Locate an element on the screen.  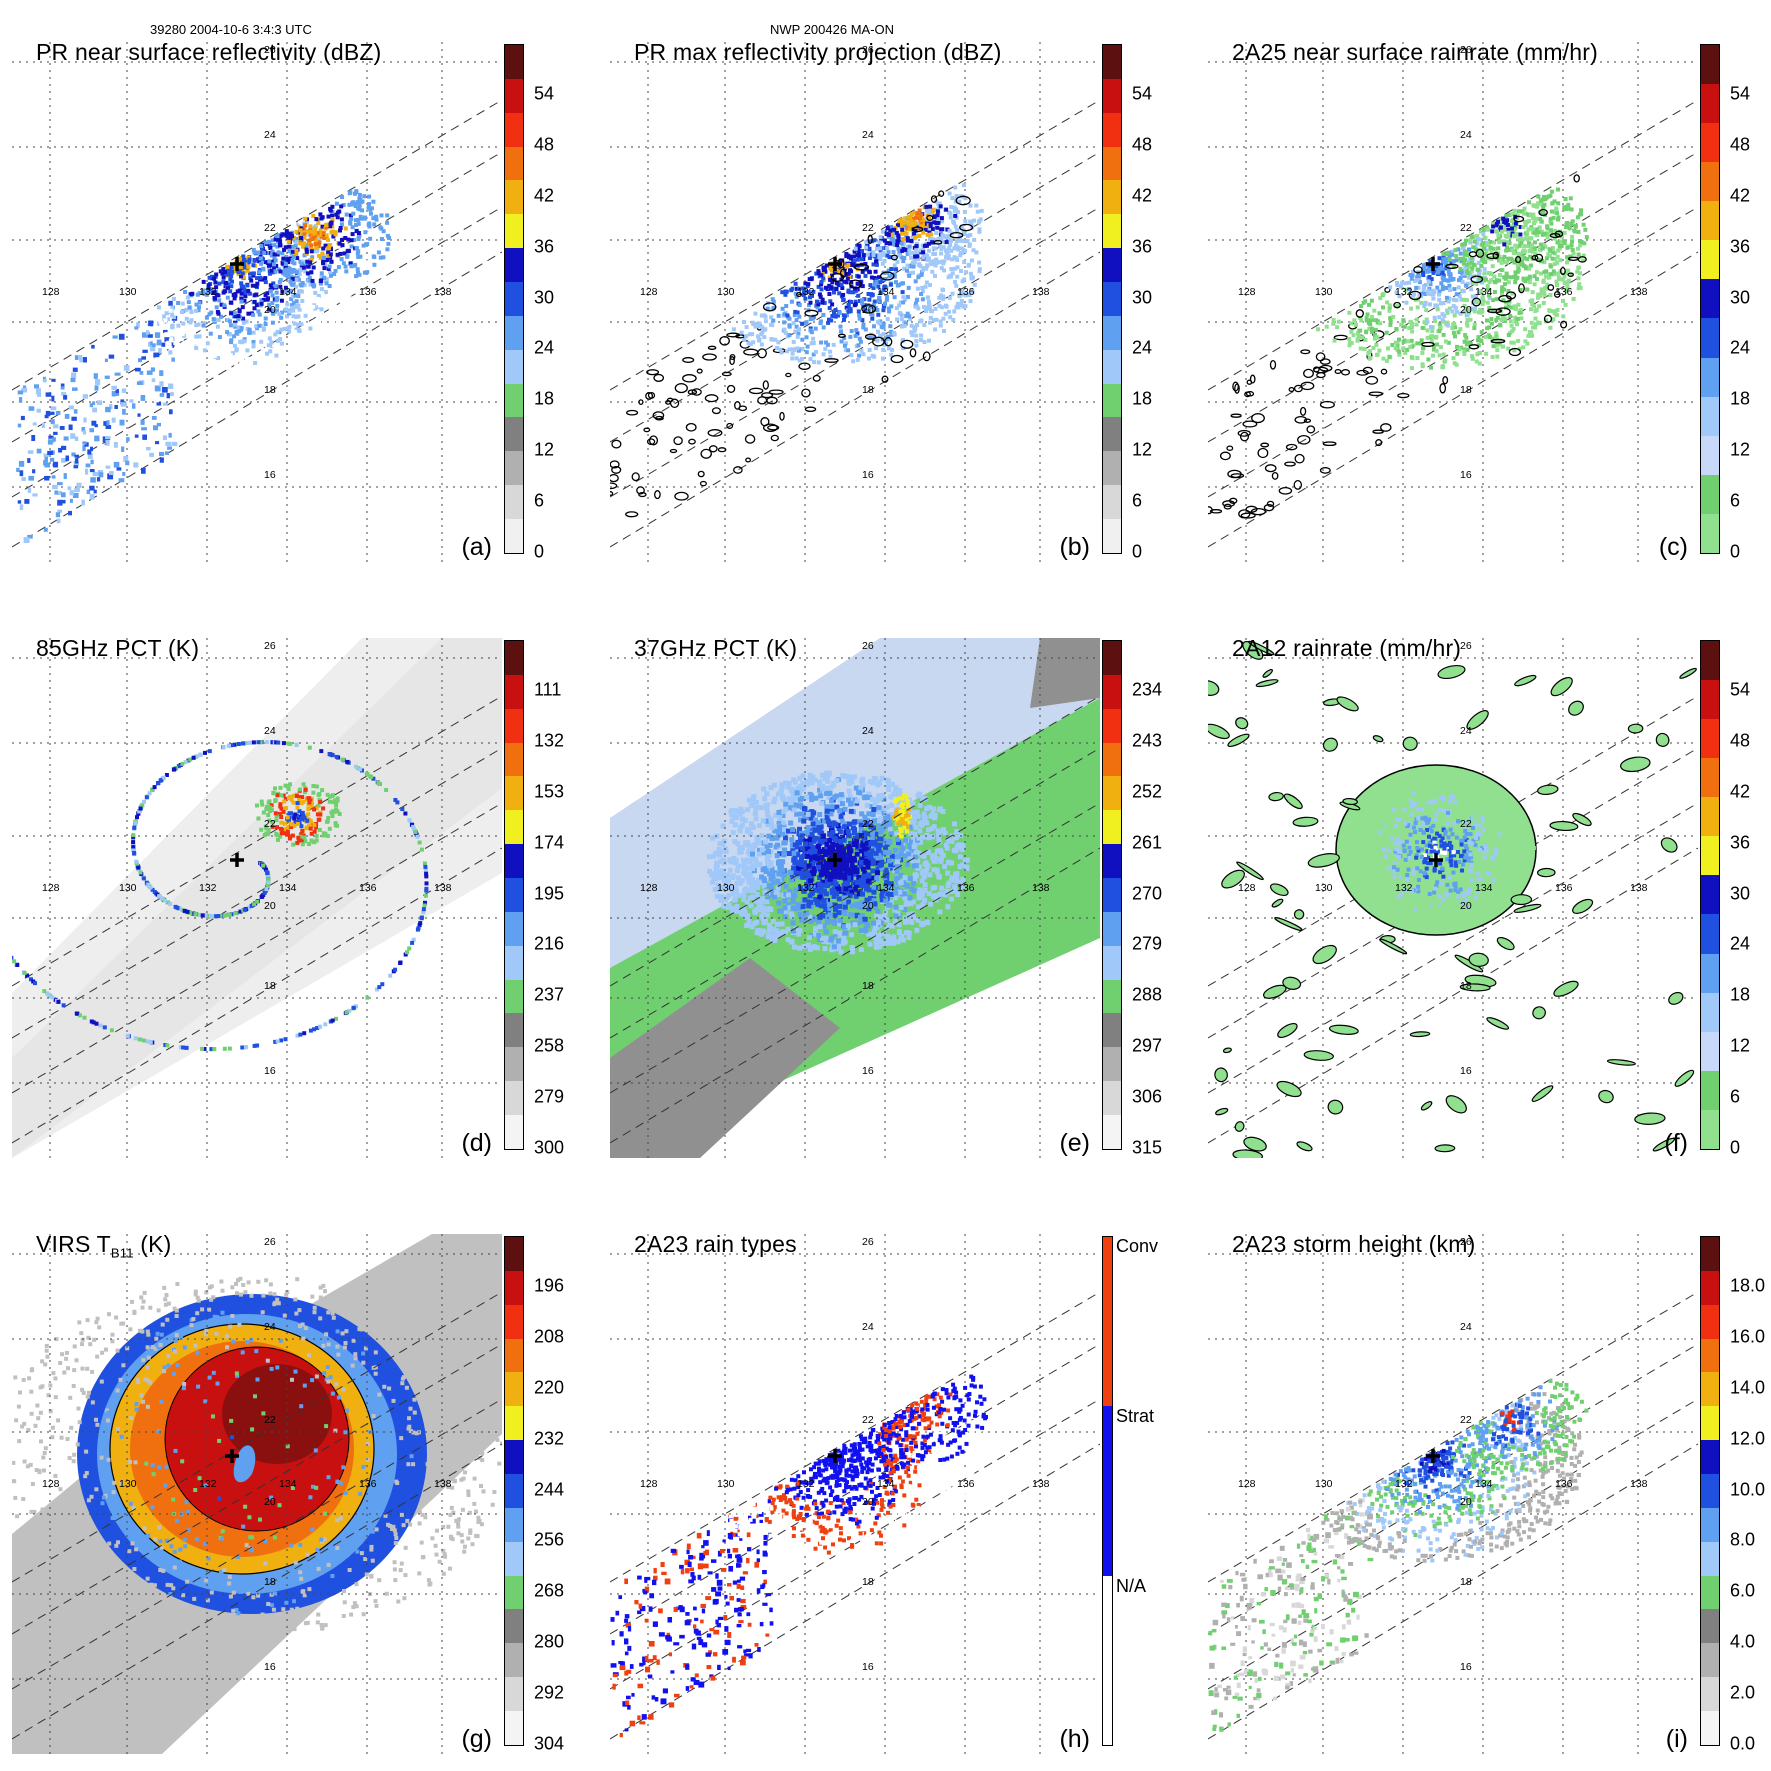
storm-header: NWP 200426 MA-ON is located at coordinates (832, 29).